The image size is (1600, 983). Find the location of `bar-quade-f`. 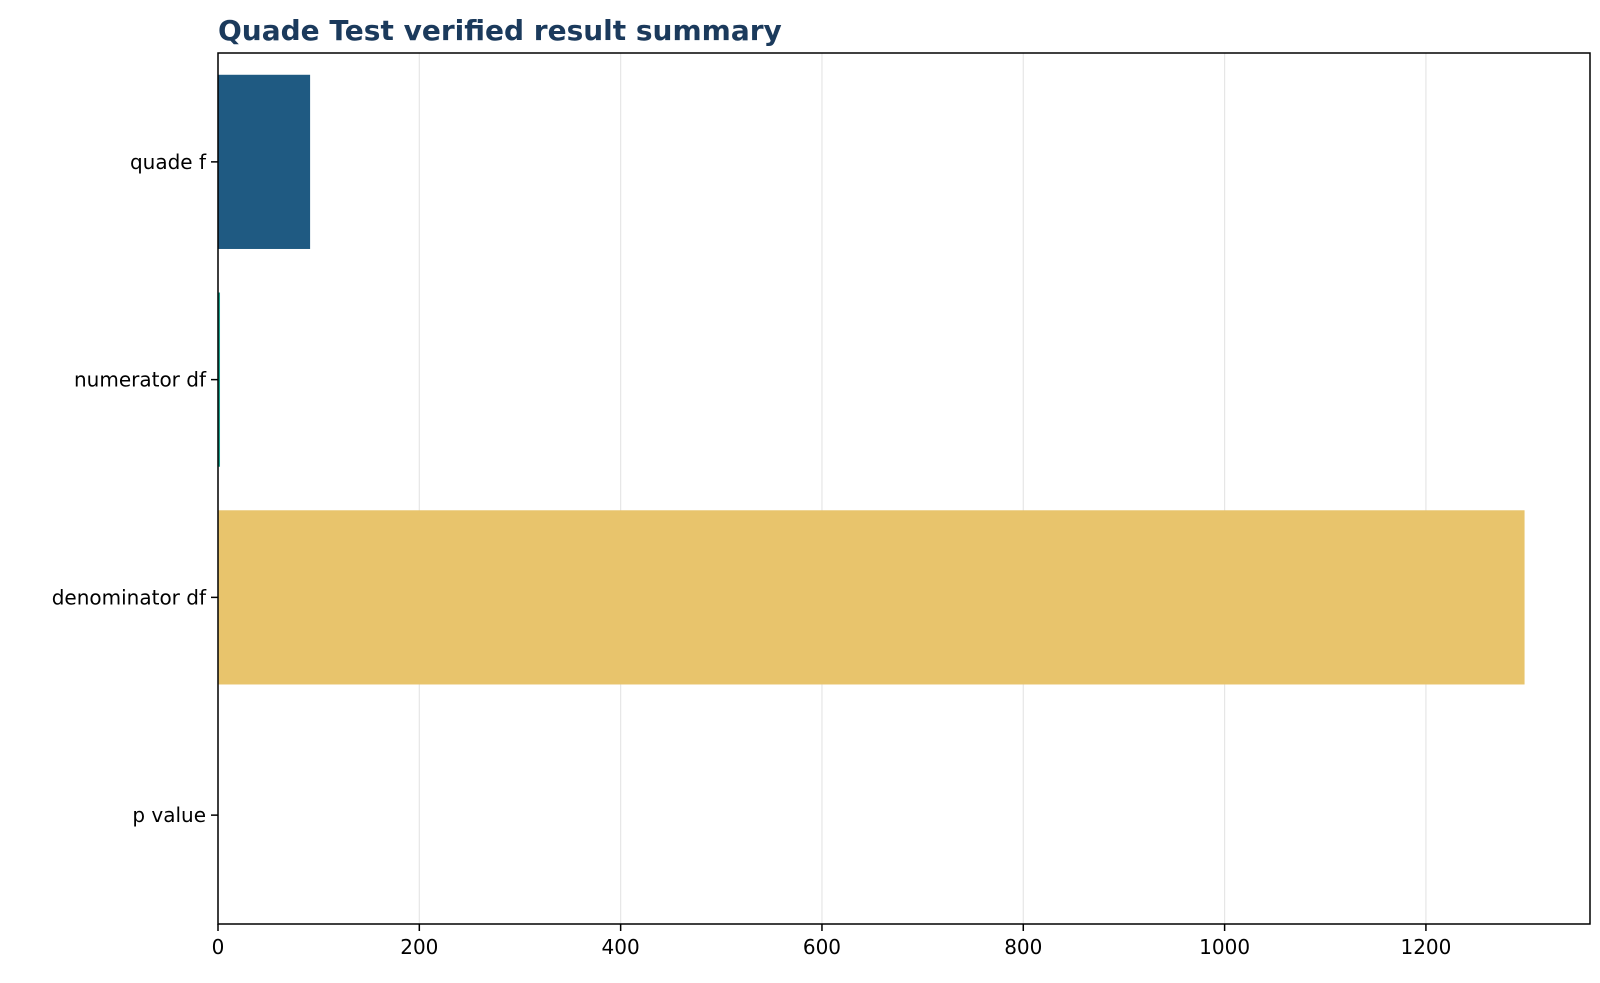

bar-quade-f is located at coordinates (264, 161).